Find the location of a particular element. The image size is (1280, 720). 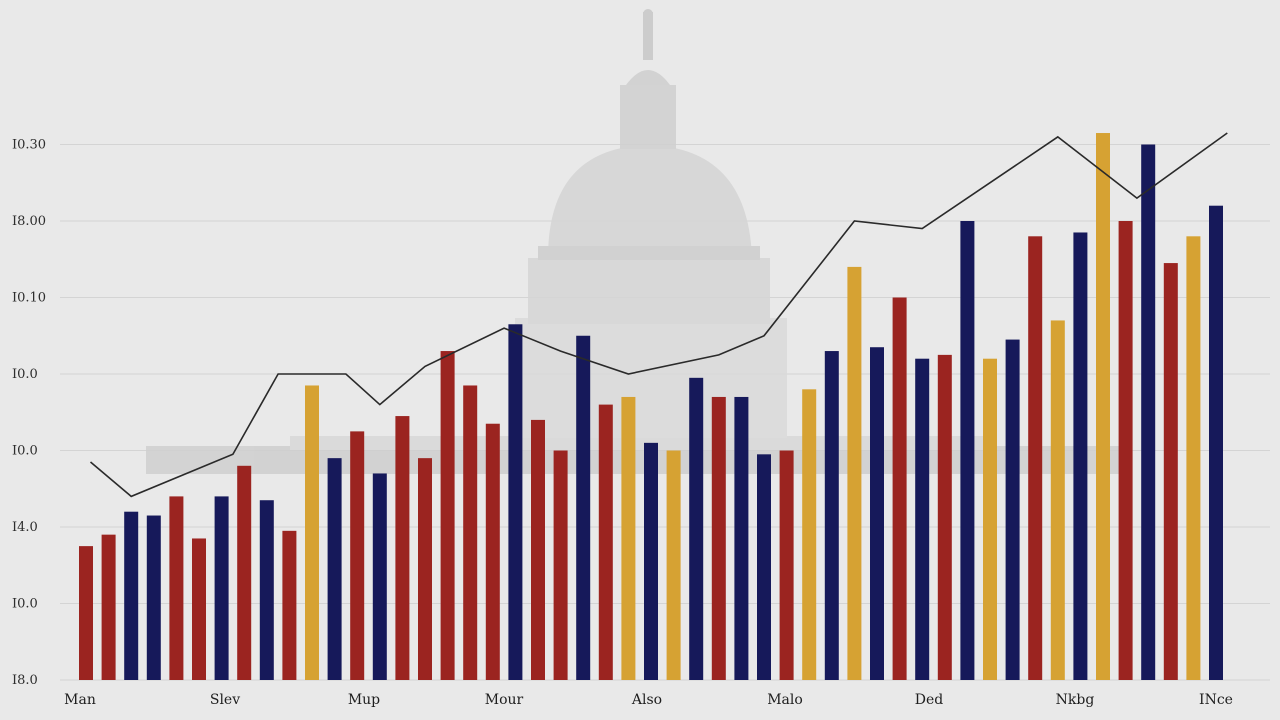

x-tick-label: Man is located at coordinates (80, 700).